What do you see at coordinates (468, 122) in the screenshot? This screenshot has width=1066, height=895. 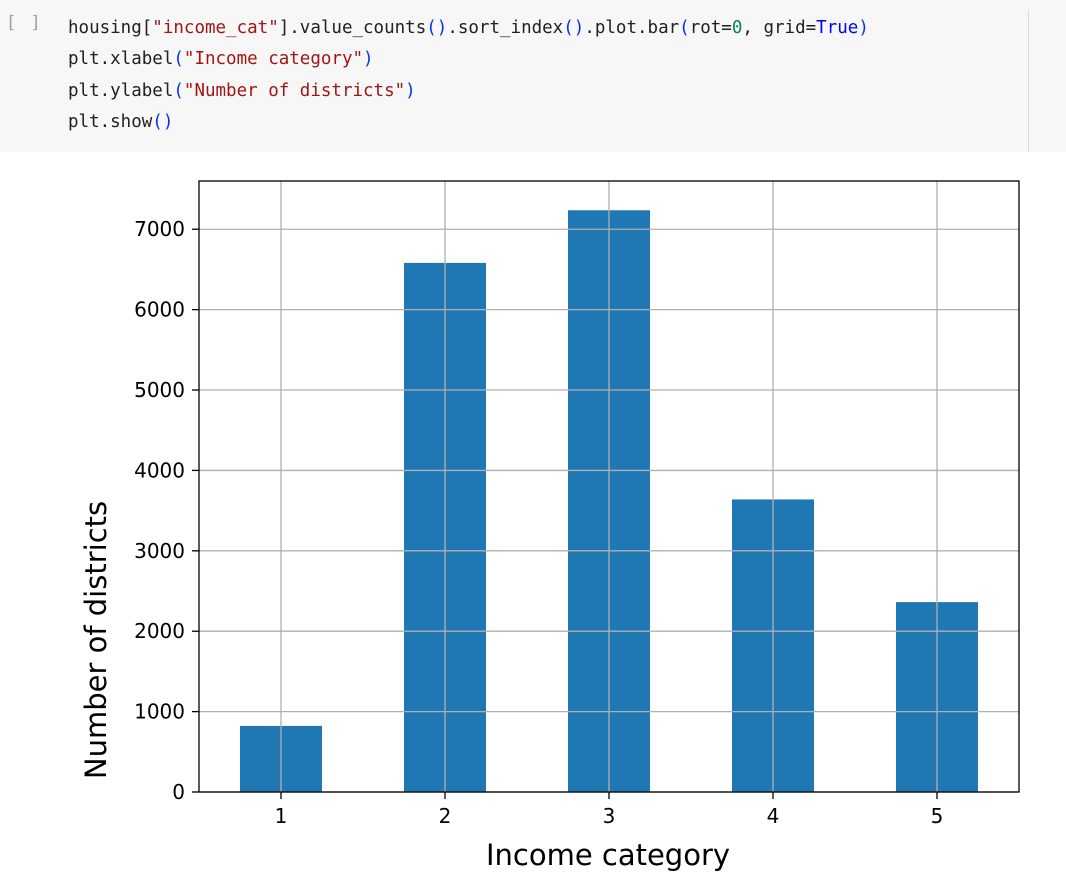 I see `code-line: plt.show()` at bounding box center [468, 122].